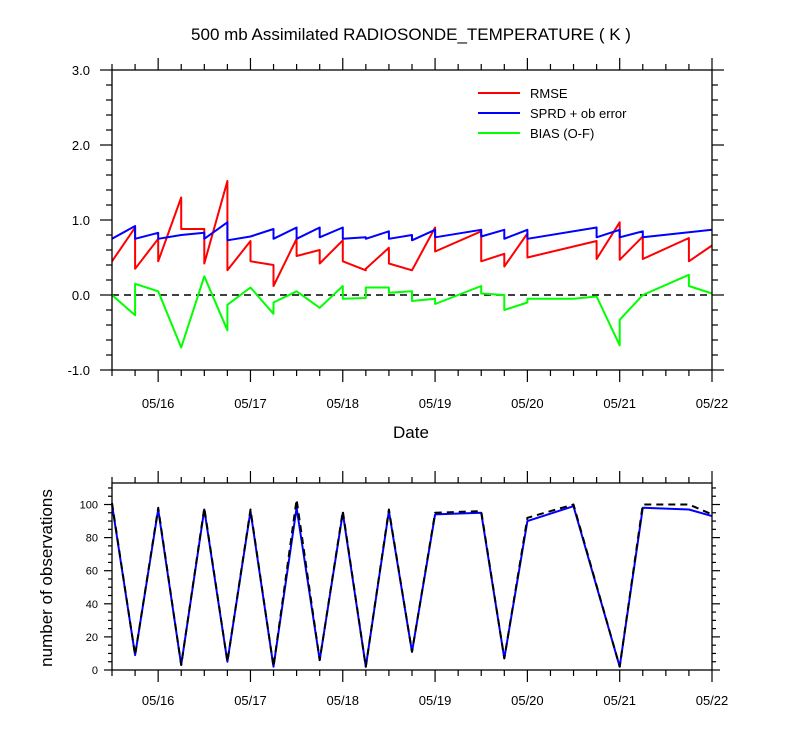 This screenshot has height=750, width=800. What do you see at coordinates (81, 145) in the screenshot?
I see `y-tick-label: 2.0` at bounding box center [81, 145].